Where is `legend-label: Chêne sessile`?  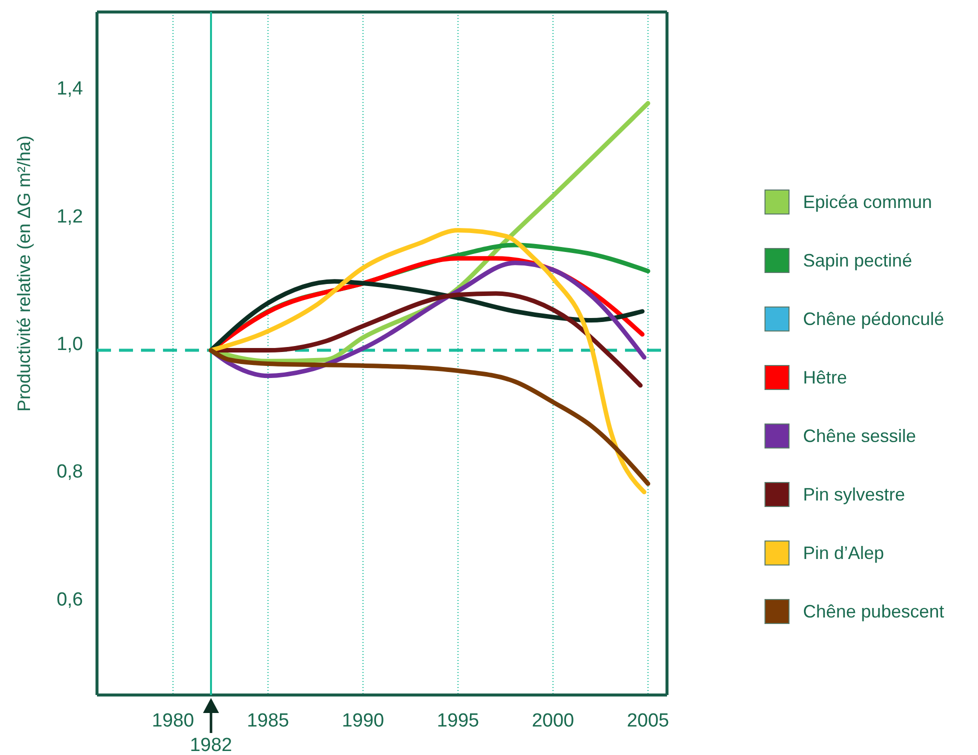 legend-label: Chêne sessile is located at coordinates (859, 436).